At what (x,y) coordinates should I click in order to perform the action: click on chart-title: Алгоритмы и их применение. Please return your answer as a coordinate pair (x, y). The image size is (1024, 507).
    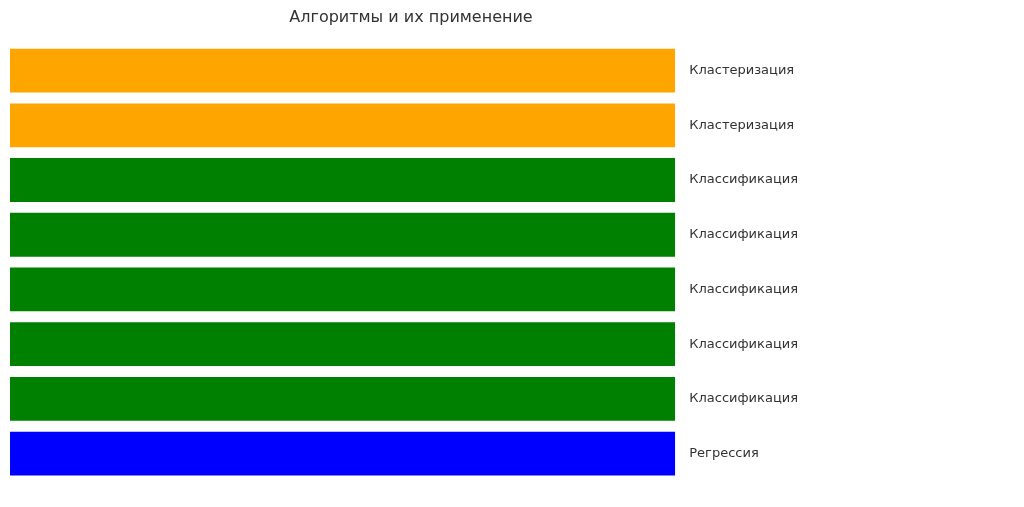
    Looking at the image, I should click on (411, 16).